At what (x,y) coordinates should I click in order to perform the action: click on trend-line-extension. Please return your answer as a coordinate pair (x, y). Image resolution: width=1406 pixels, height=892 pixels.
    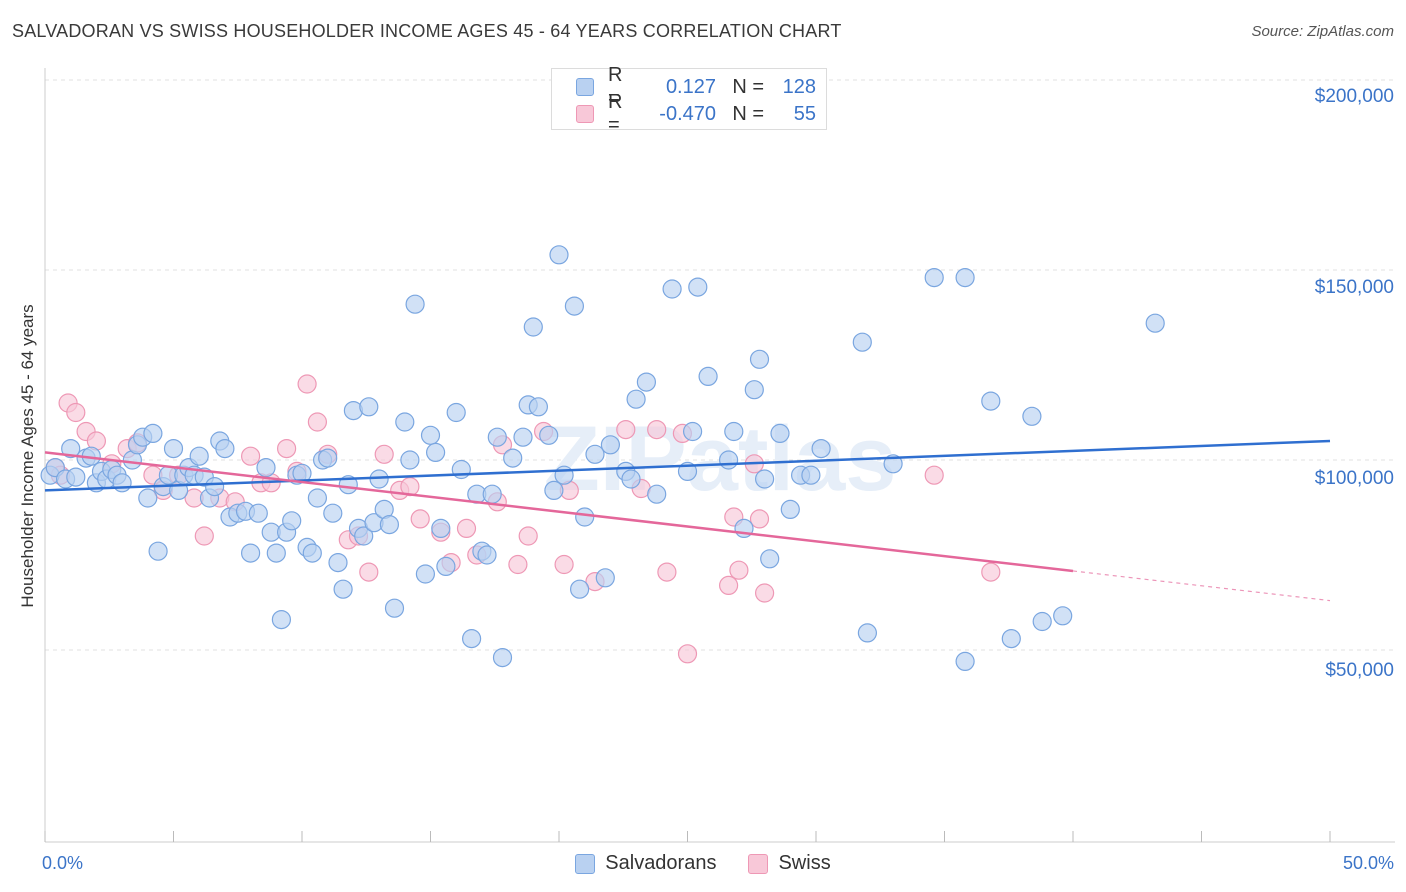
    Looking at the image, I should click on (1201, 586).